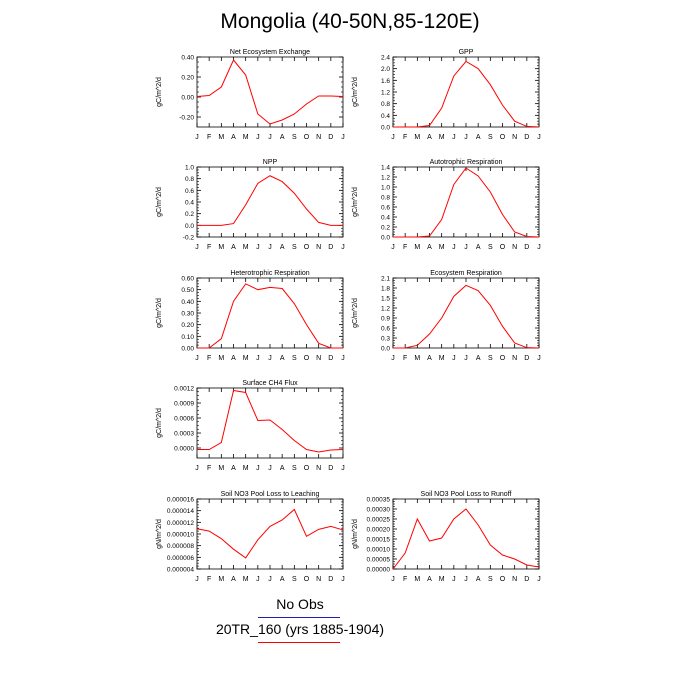 The width and height of the screenshot is (700, 700). I want to click on y-tick-label: 0.00025, so click(379, 520).